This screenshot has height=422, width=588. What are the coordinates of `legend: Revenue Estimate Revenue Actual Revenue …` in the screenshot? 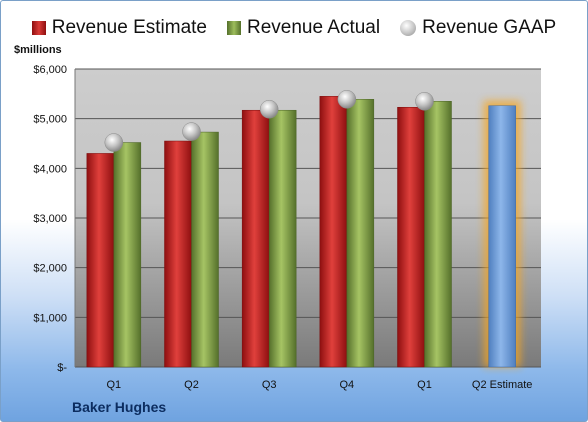 It's located at (294, 28).